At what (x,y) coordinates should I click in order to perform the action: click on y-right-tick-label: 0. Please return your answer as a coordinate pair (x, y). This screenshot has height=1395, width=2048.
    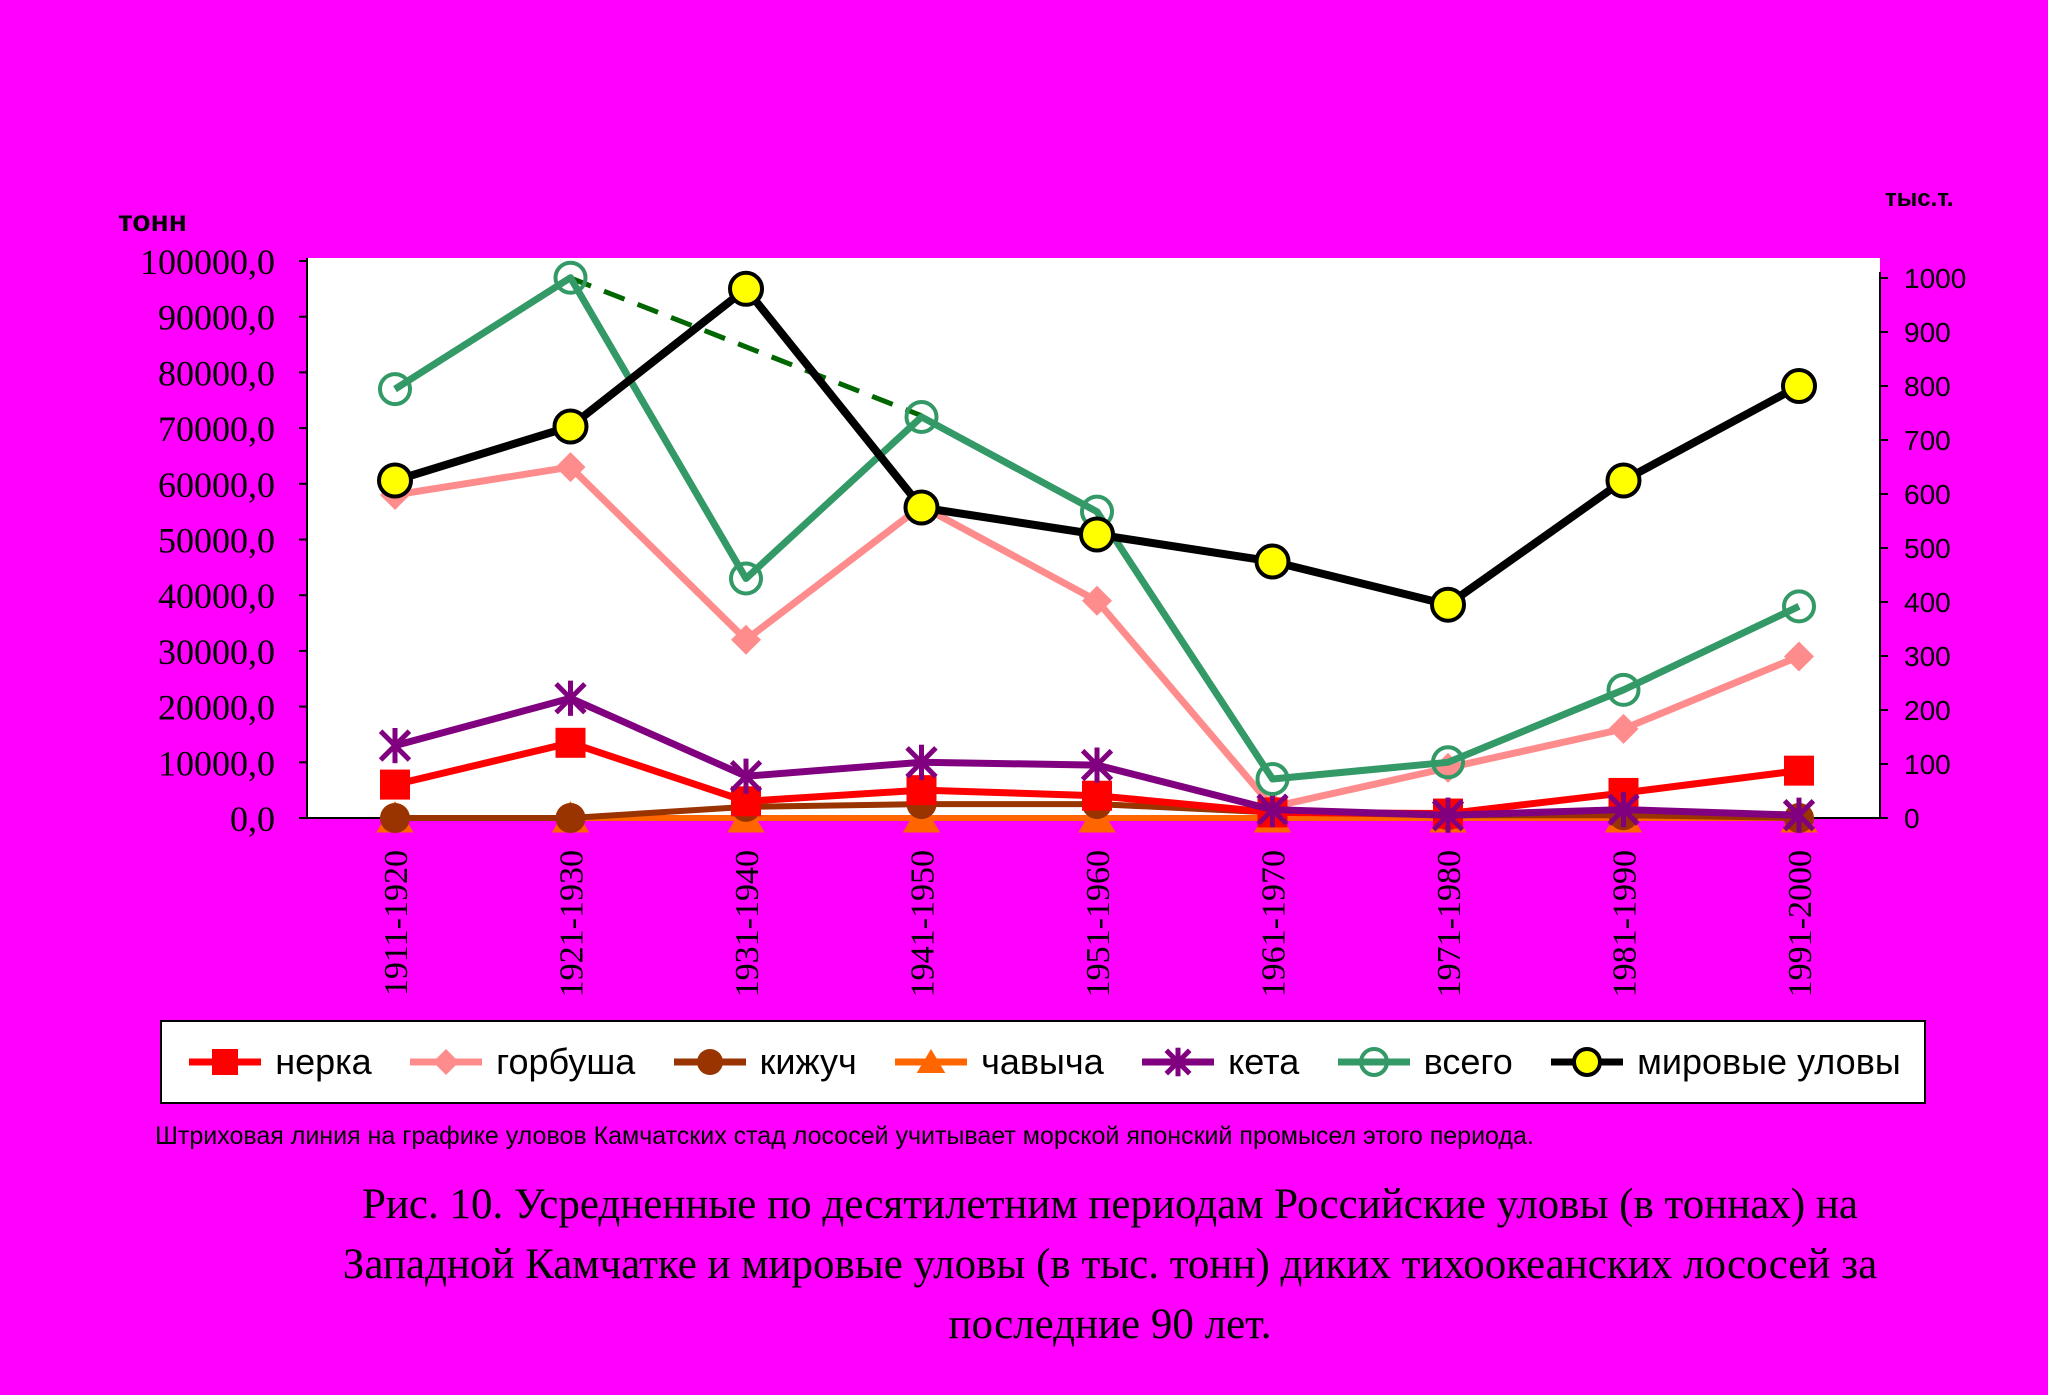
    Looking at the image, I should click on (1912, 818).